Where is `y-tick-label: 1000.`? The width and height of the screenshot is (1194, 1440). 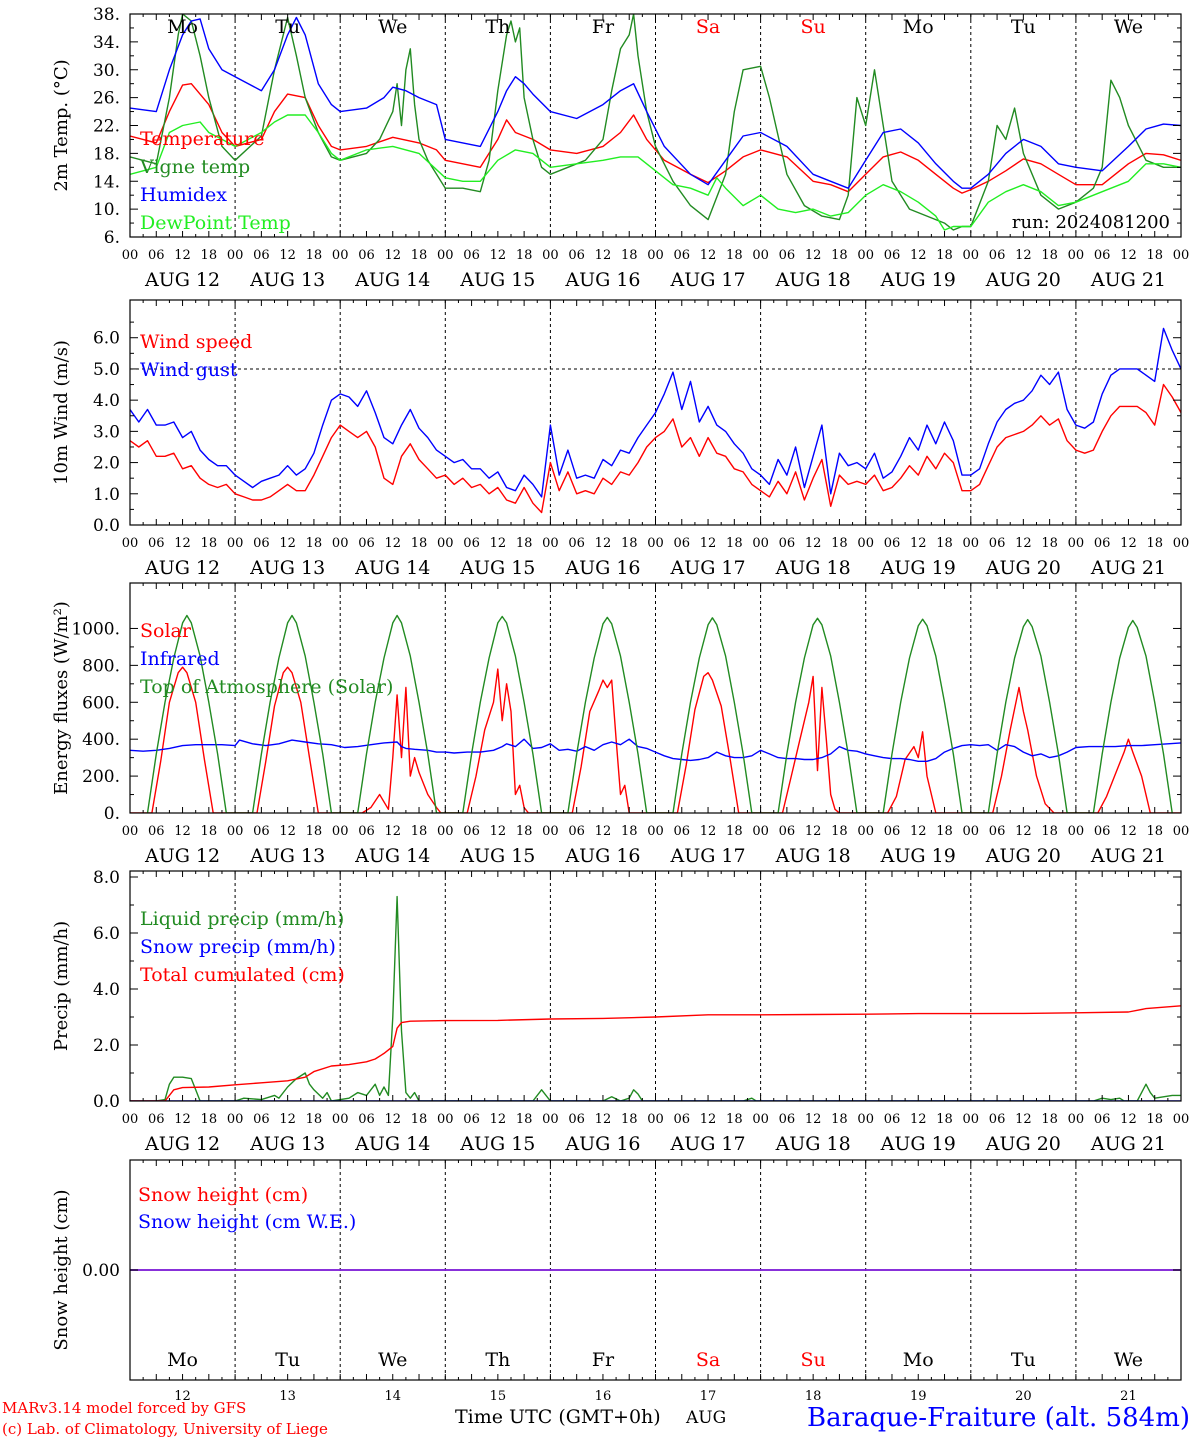
y-tick-label: 1000. is located at coordinates (95, 629).